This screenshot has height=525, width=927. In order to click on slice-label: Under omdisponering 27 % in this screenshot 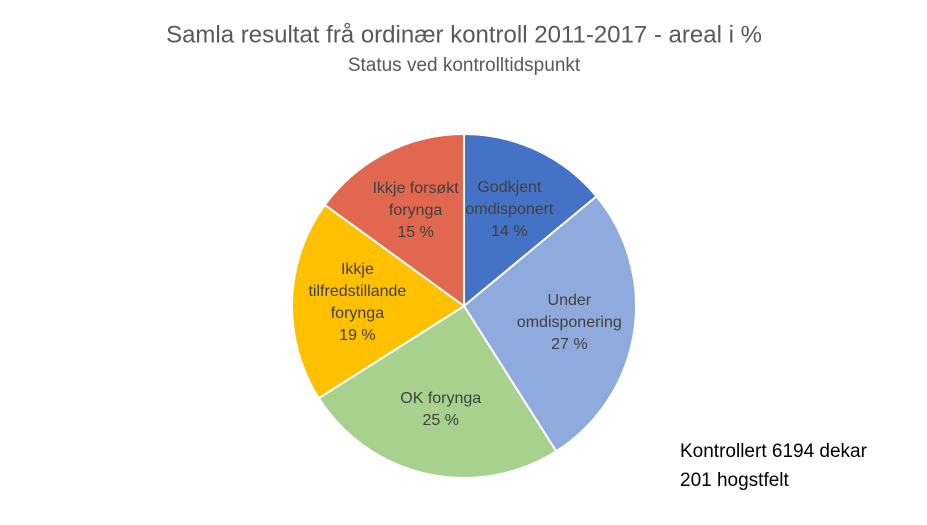, I will do `click(569, 323)`.